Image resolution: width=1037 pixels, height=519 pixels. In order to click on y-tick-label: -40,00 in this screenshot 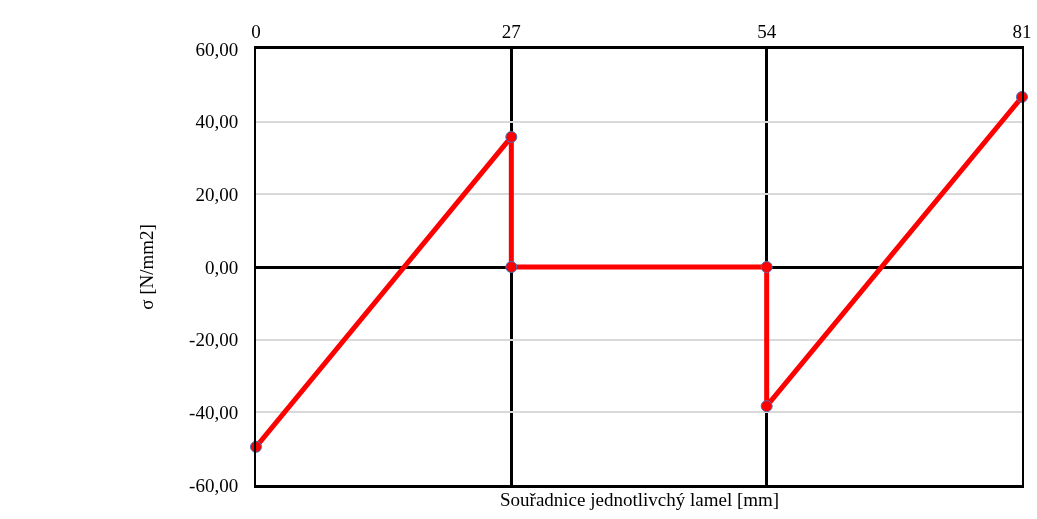, I will do `click(214, 412)`.